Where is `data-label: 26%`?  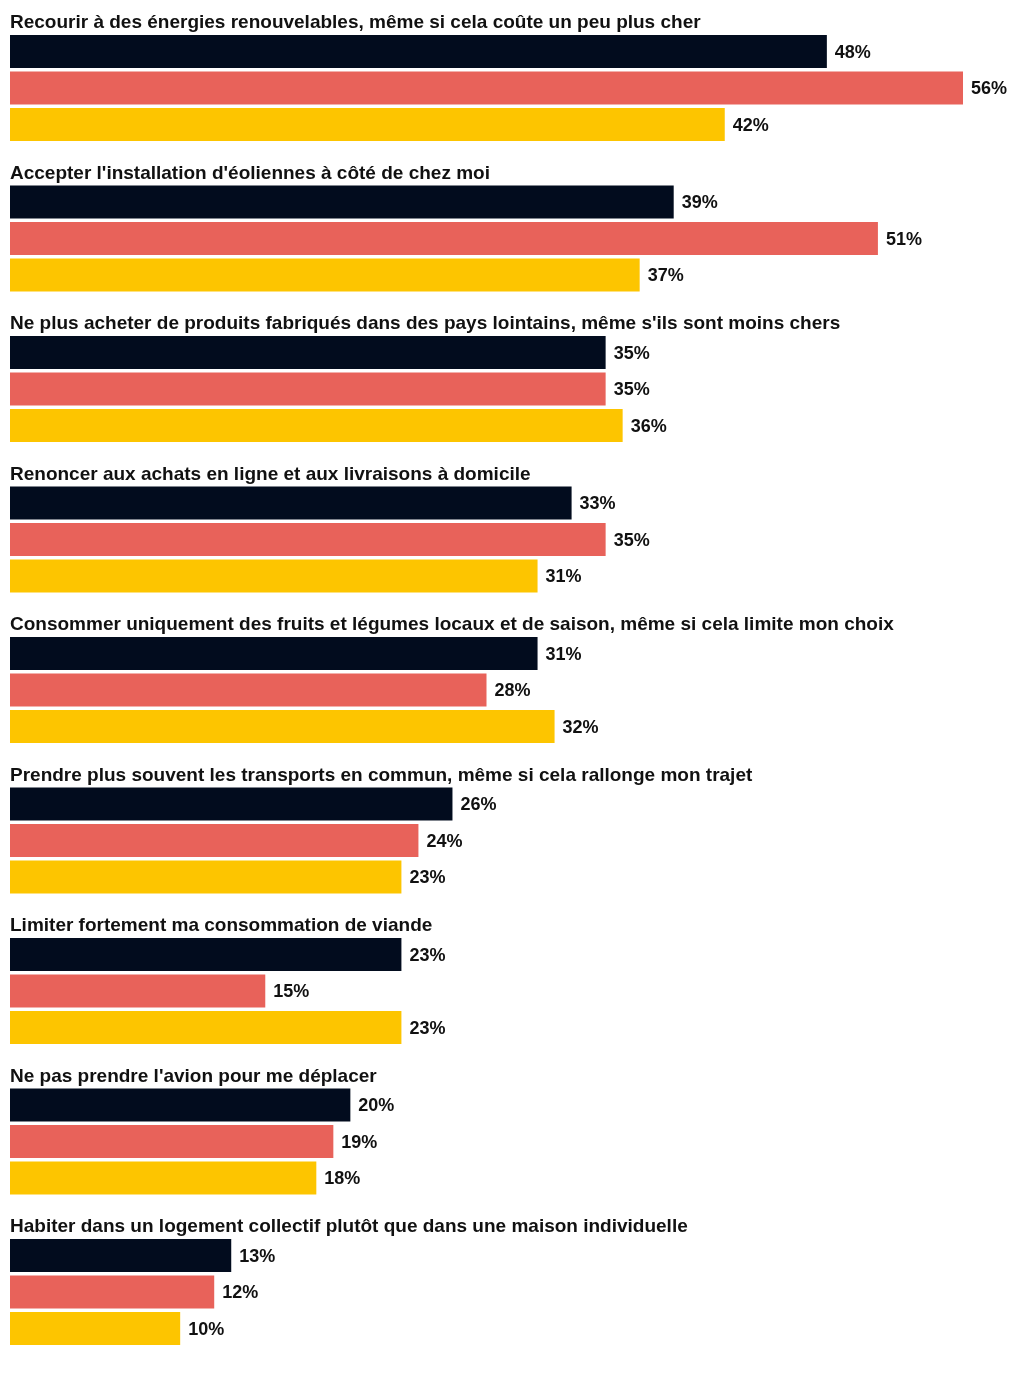
data-label: 26% is located at coordinates (478, 804).